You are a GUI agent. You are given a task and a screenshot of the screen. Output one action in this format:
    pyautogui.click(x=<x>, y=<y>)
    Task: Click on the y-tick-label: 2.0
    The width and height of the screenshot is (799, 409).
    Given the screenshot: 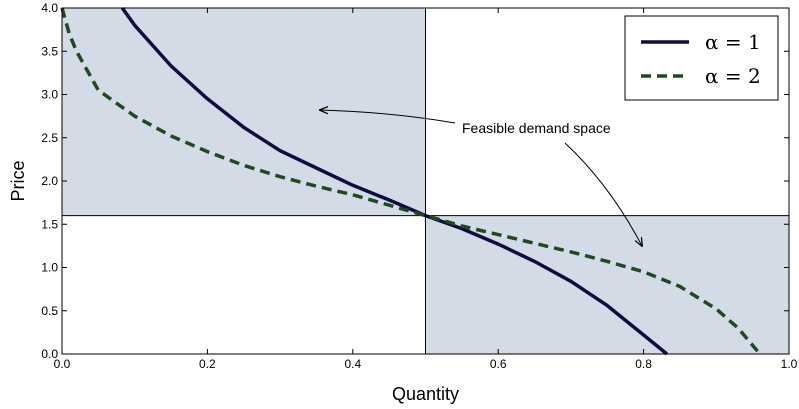 What is the action you would take?
    pyautogui.click(x=49, y=181)
    